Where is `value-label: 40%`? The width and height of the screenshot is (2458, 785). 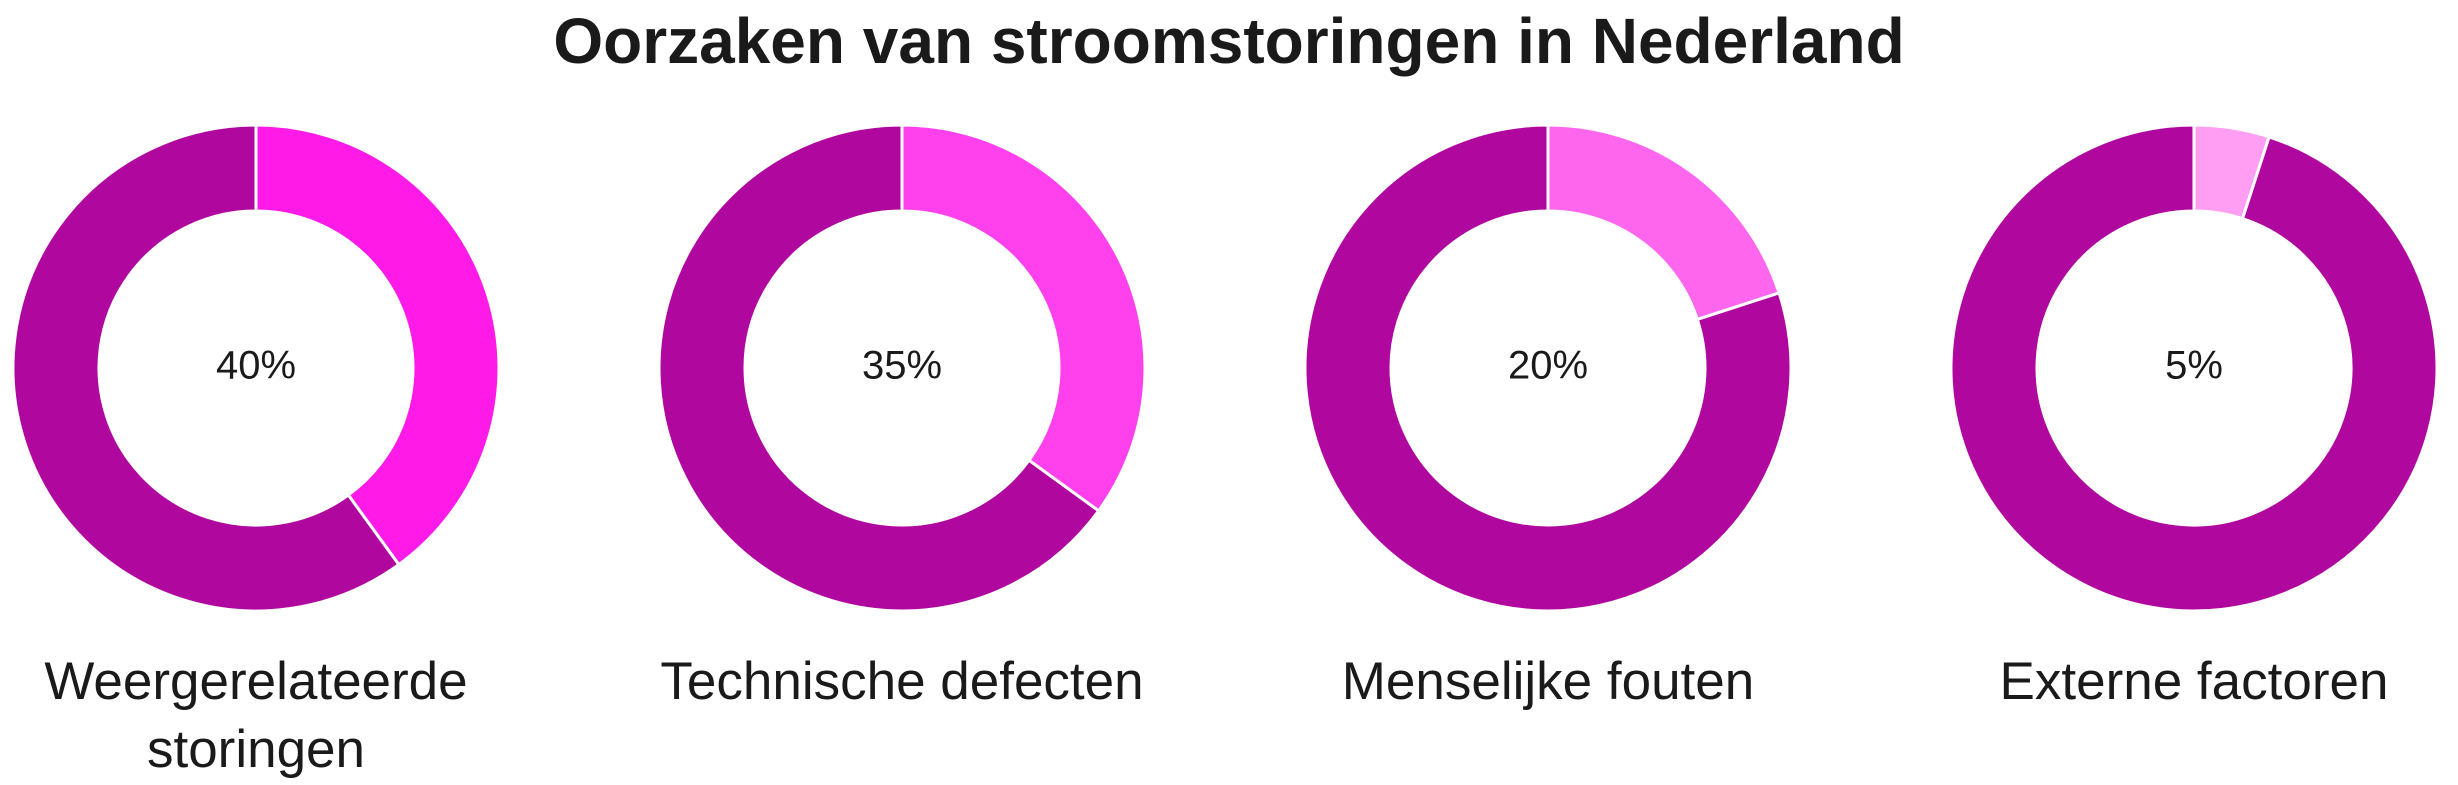 value-label: 40% is located at coordinates (256, 366).